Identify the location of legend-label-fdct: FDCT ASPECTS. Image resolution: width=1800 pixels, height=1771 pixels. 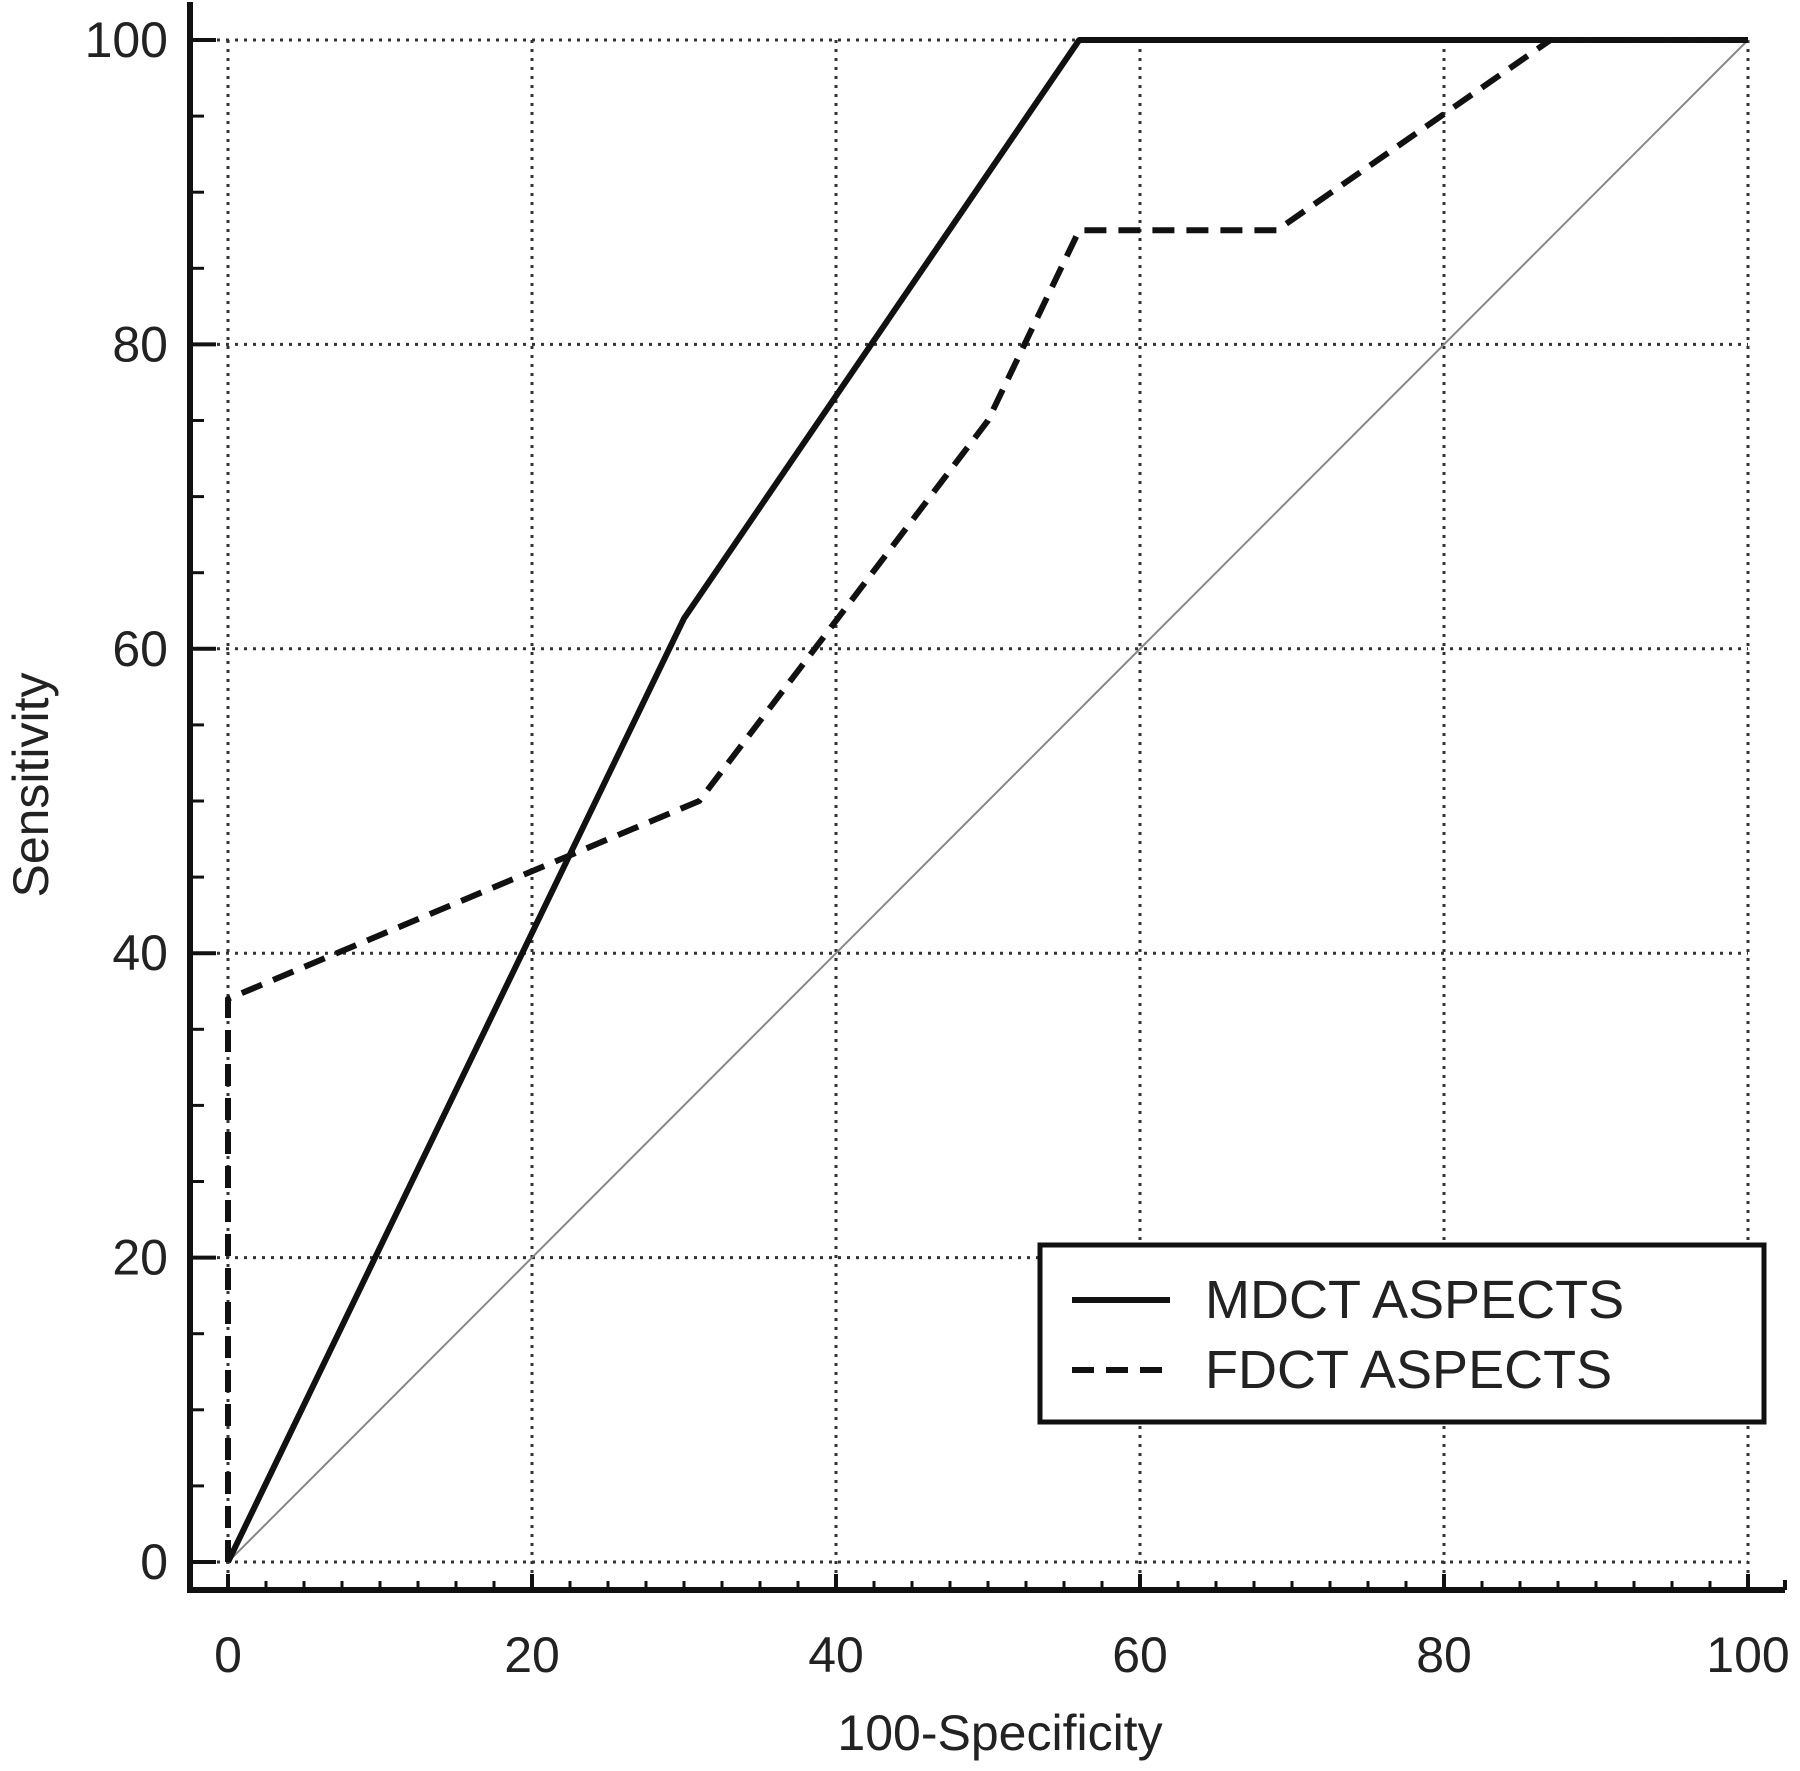
(1408, 1370).